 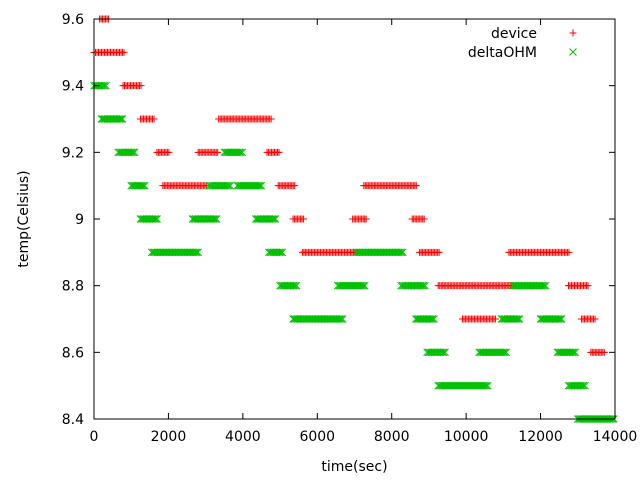 What do you see at coordinates (540, 437) in the screenshot?
I see `x-tick-label: 12000` at bounding box center [540, 437].